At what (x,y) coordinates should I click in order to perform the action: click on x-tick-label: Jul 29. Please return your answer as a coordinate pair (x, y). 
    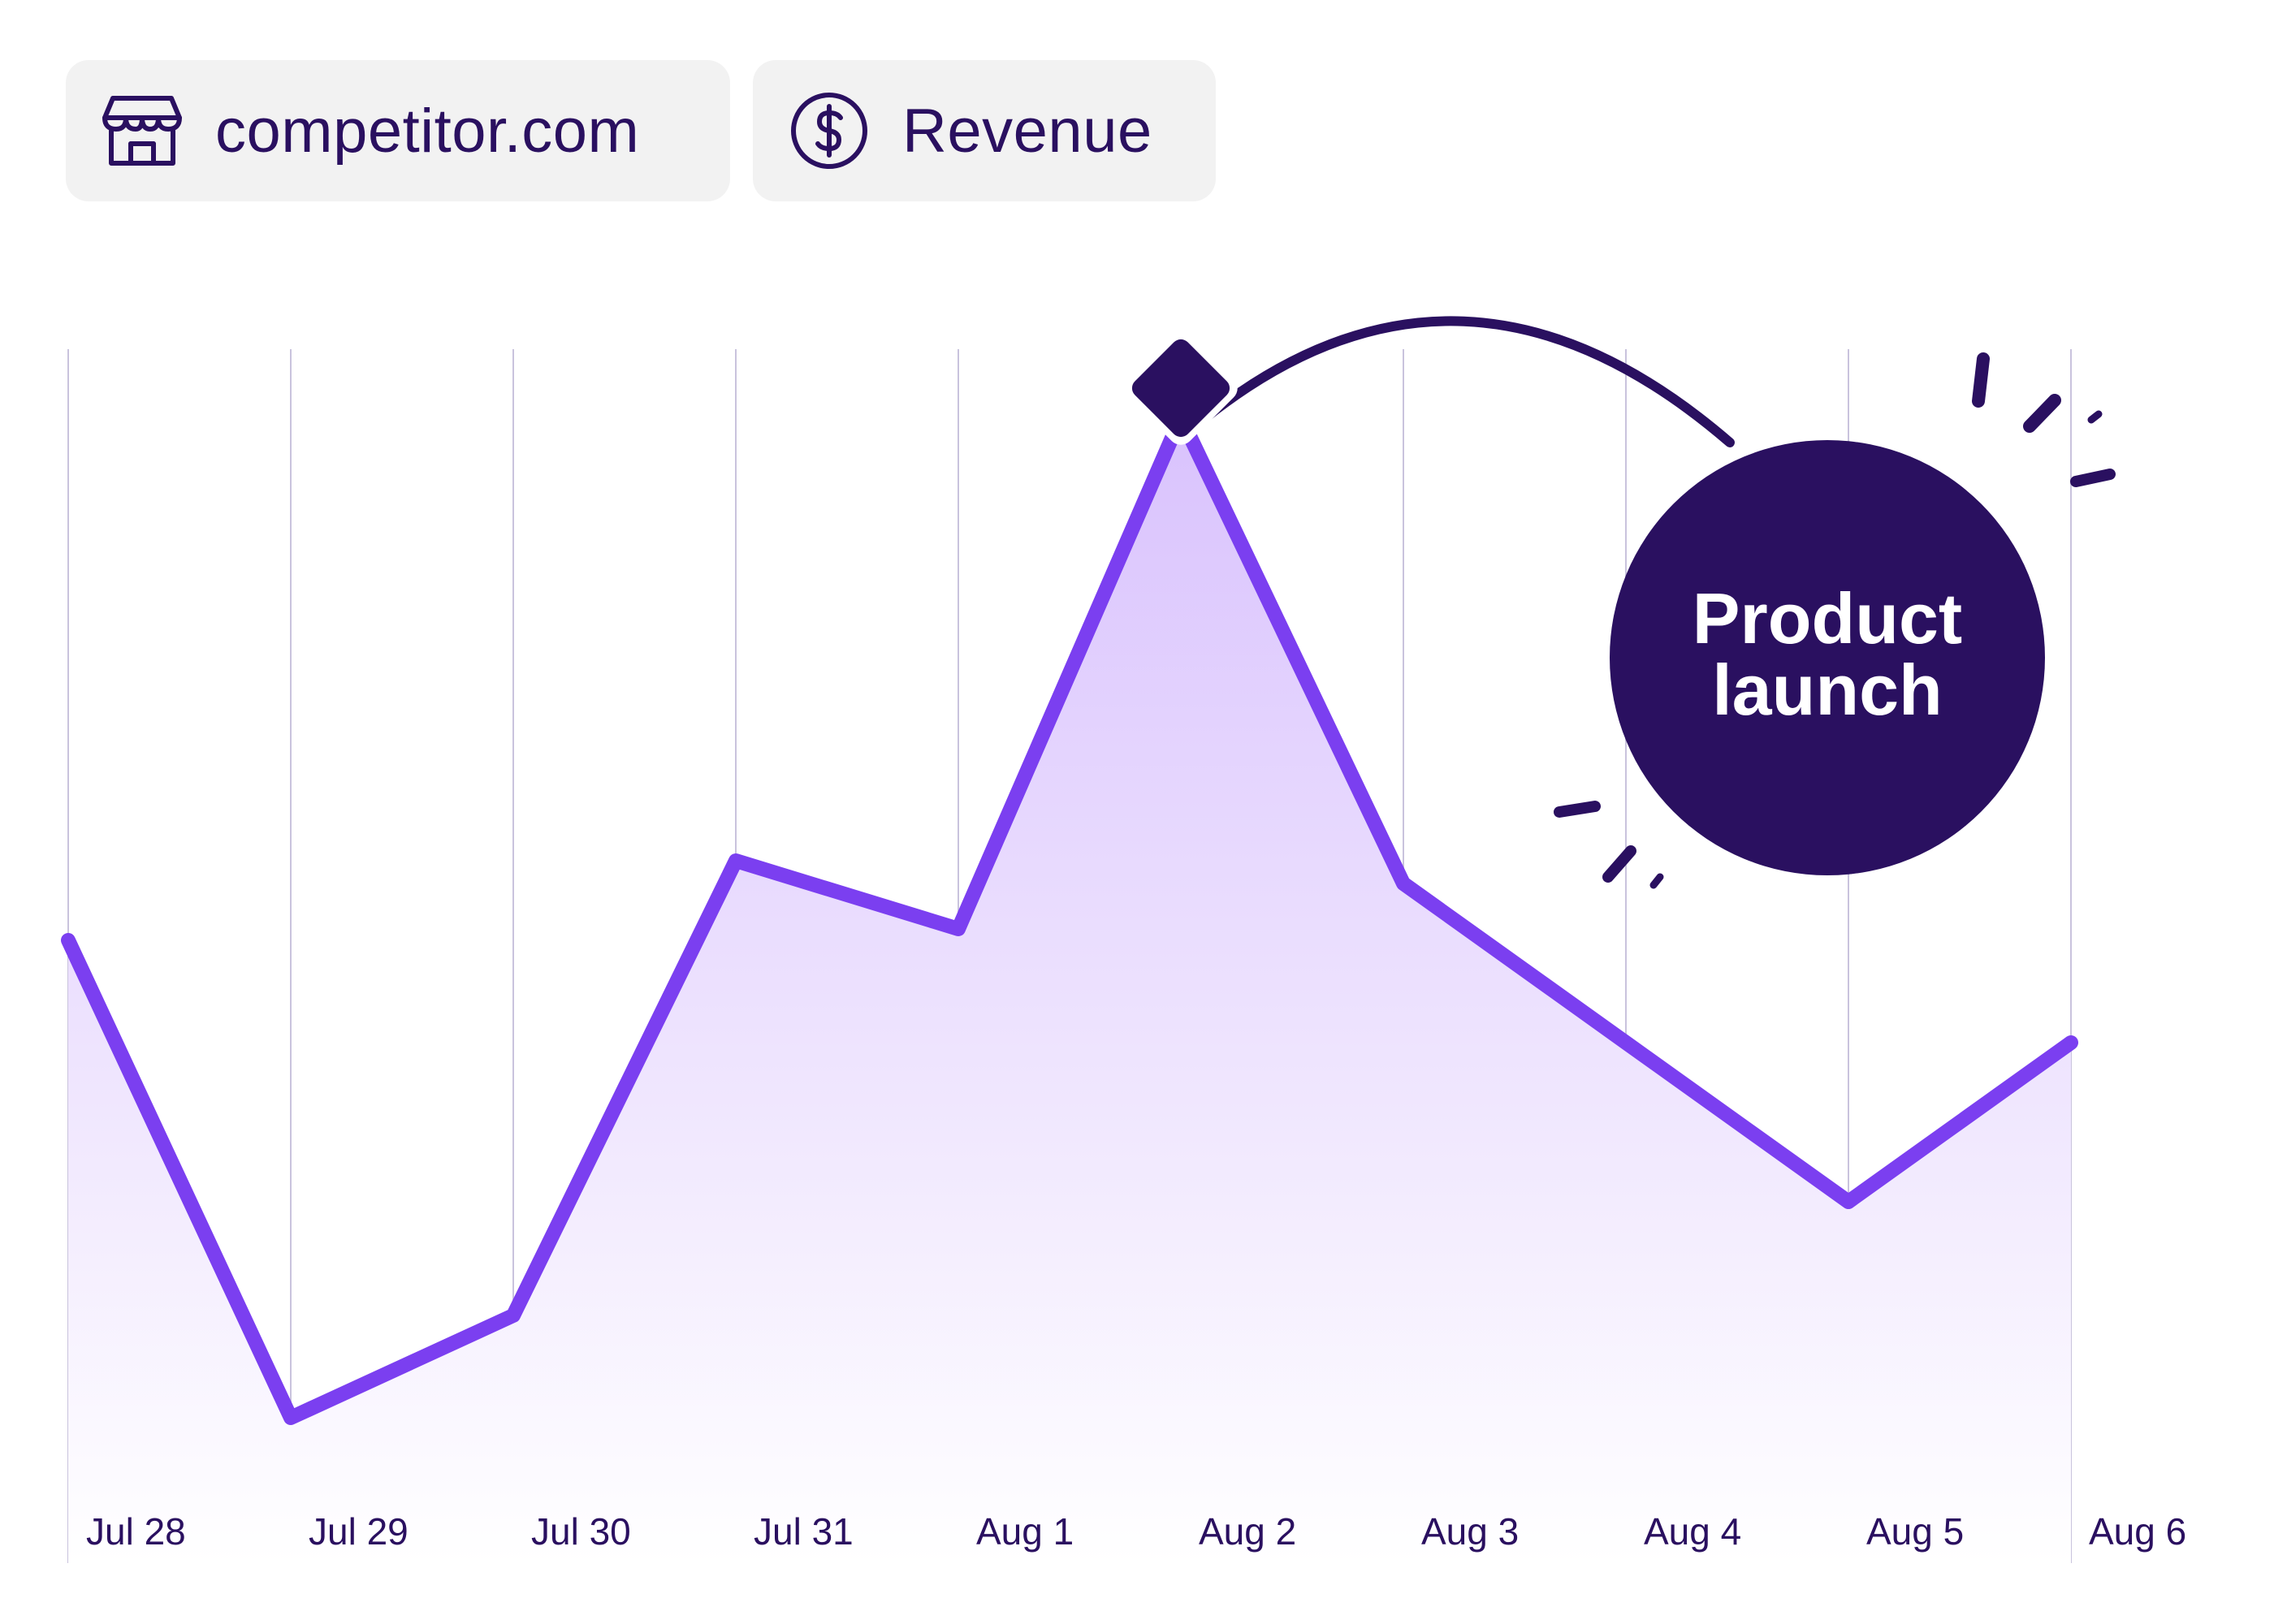
    Looking at the image, I should click on (359, 1532).